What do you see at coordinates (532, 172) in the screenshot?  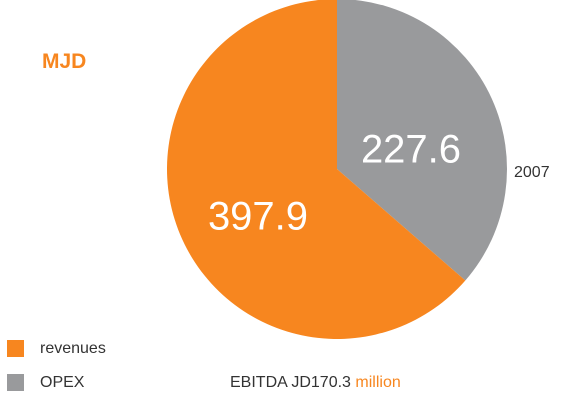 I see `year-label: 2007` at bounding box center [532, 172].